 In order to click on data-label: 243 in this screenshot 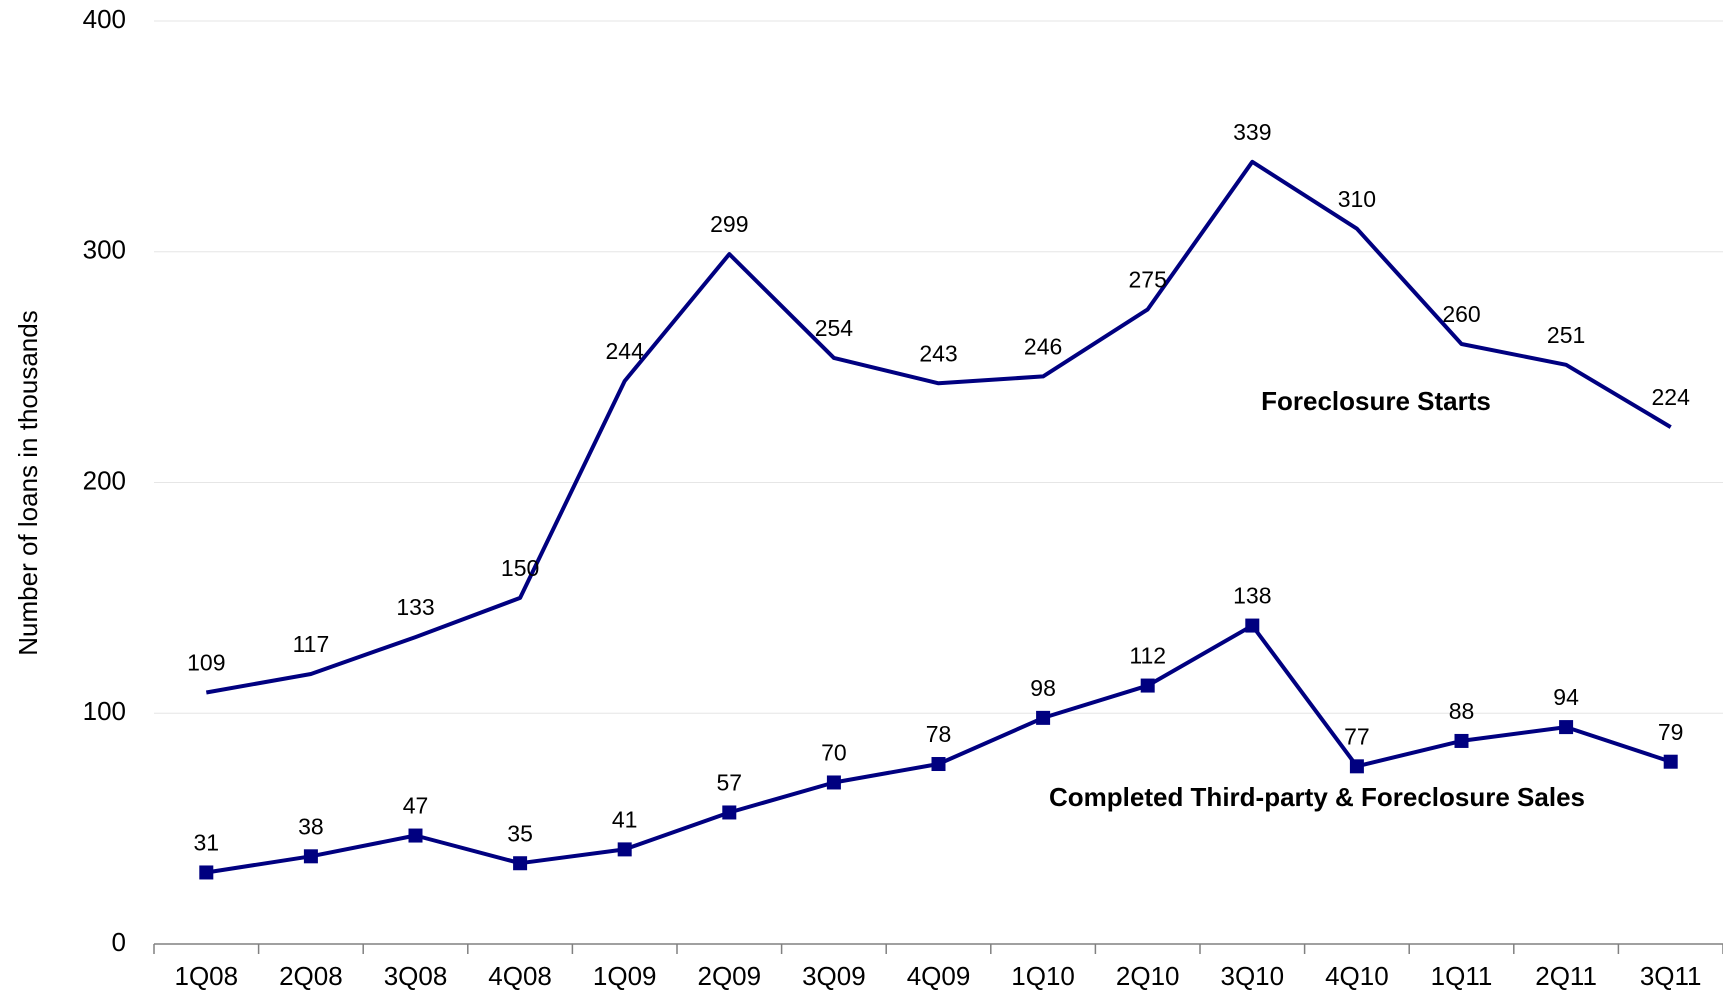, I will do `click(938, 353)`.